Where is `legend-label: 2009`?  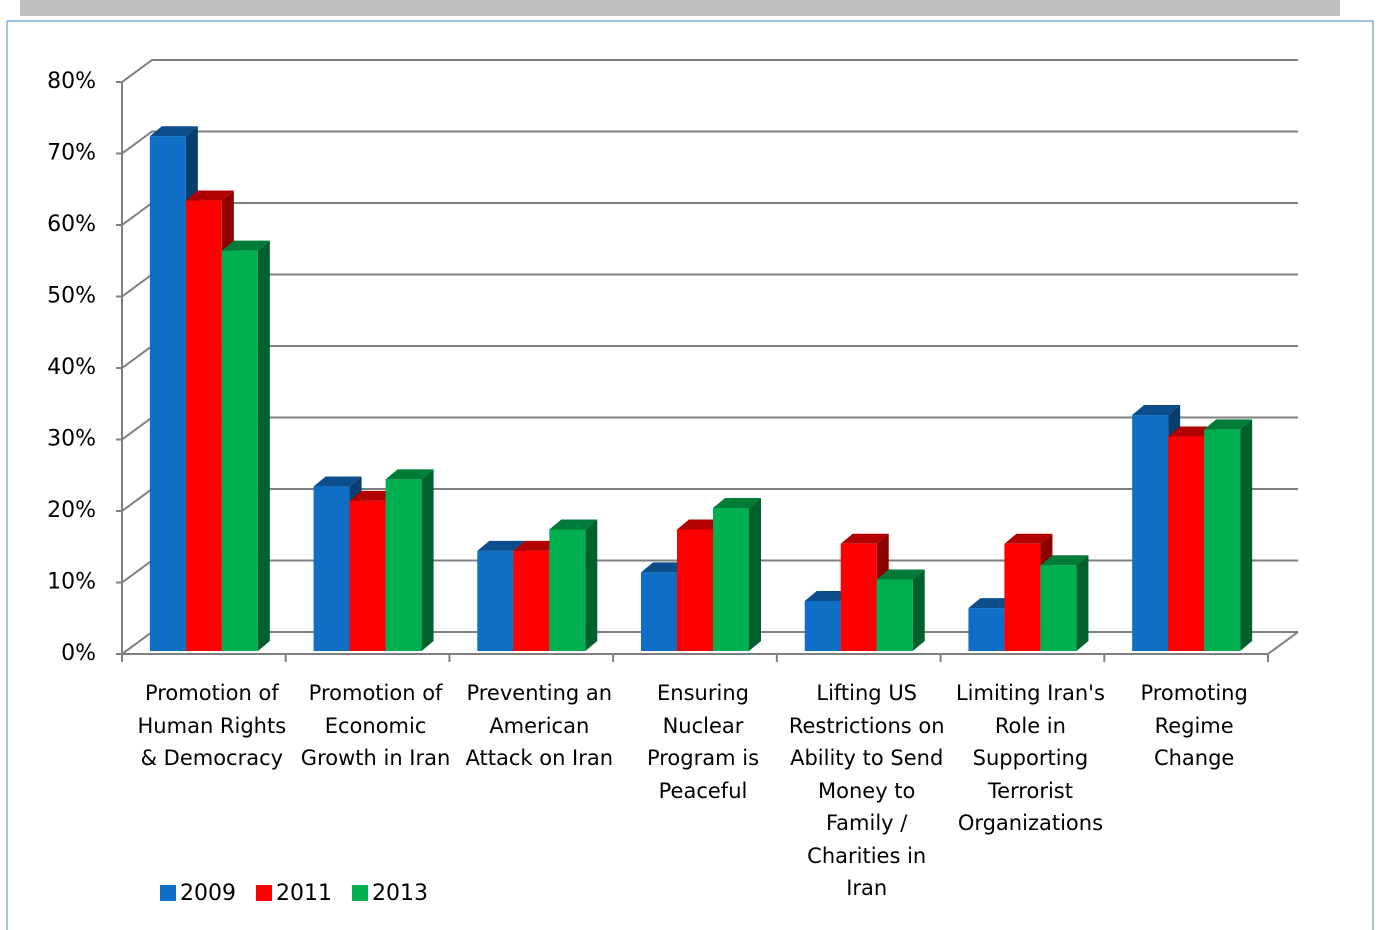
legend-label: 2009 is located at coordinates (208, 893).